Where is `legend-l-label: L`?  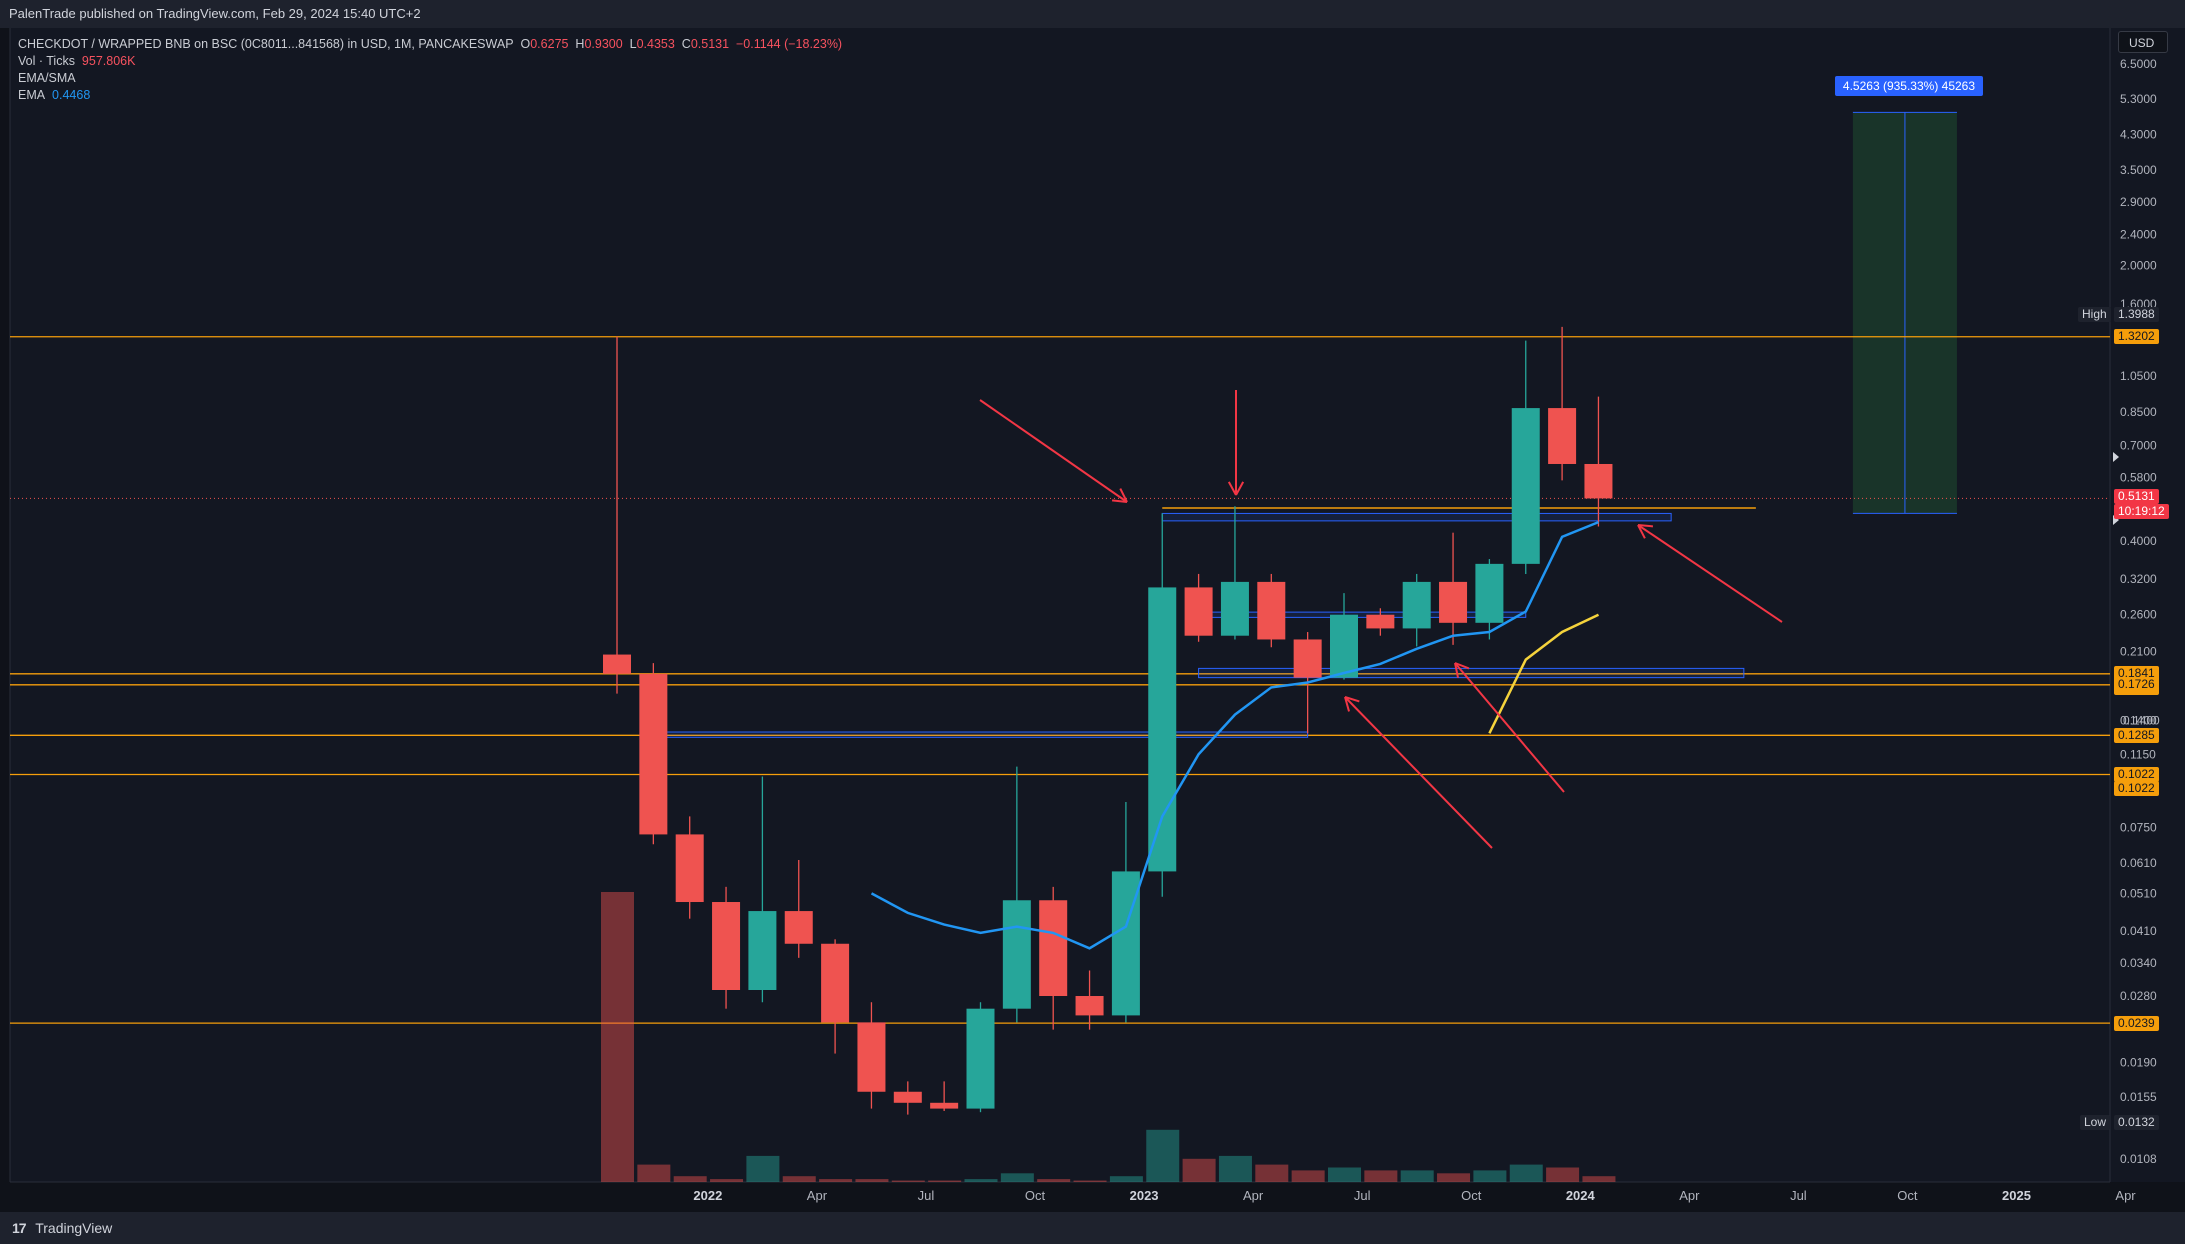 legend-l-label: L is located at coordinates (633, 44).